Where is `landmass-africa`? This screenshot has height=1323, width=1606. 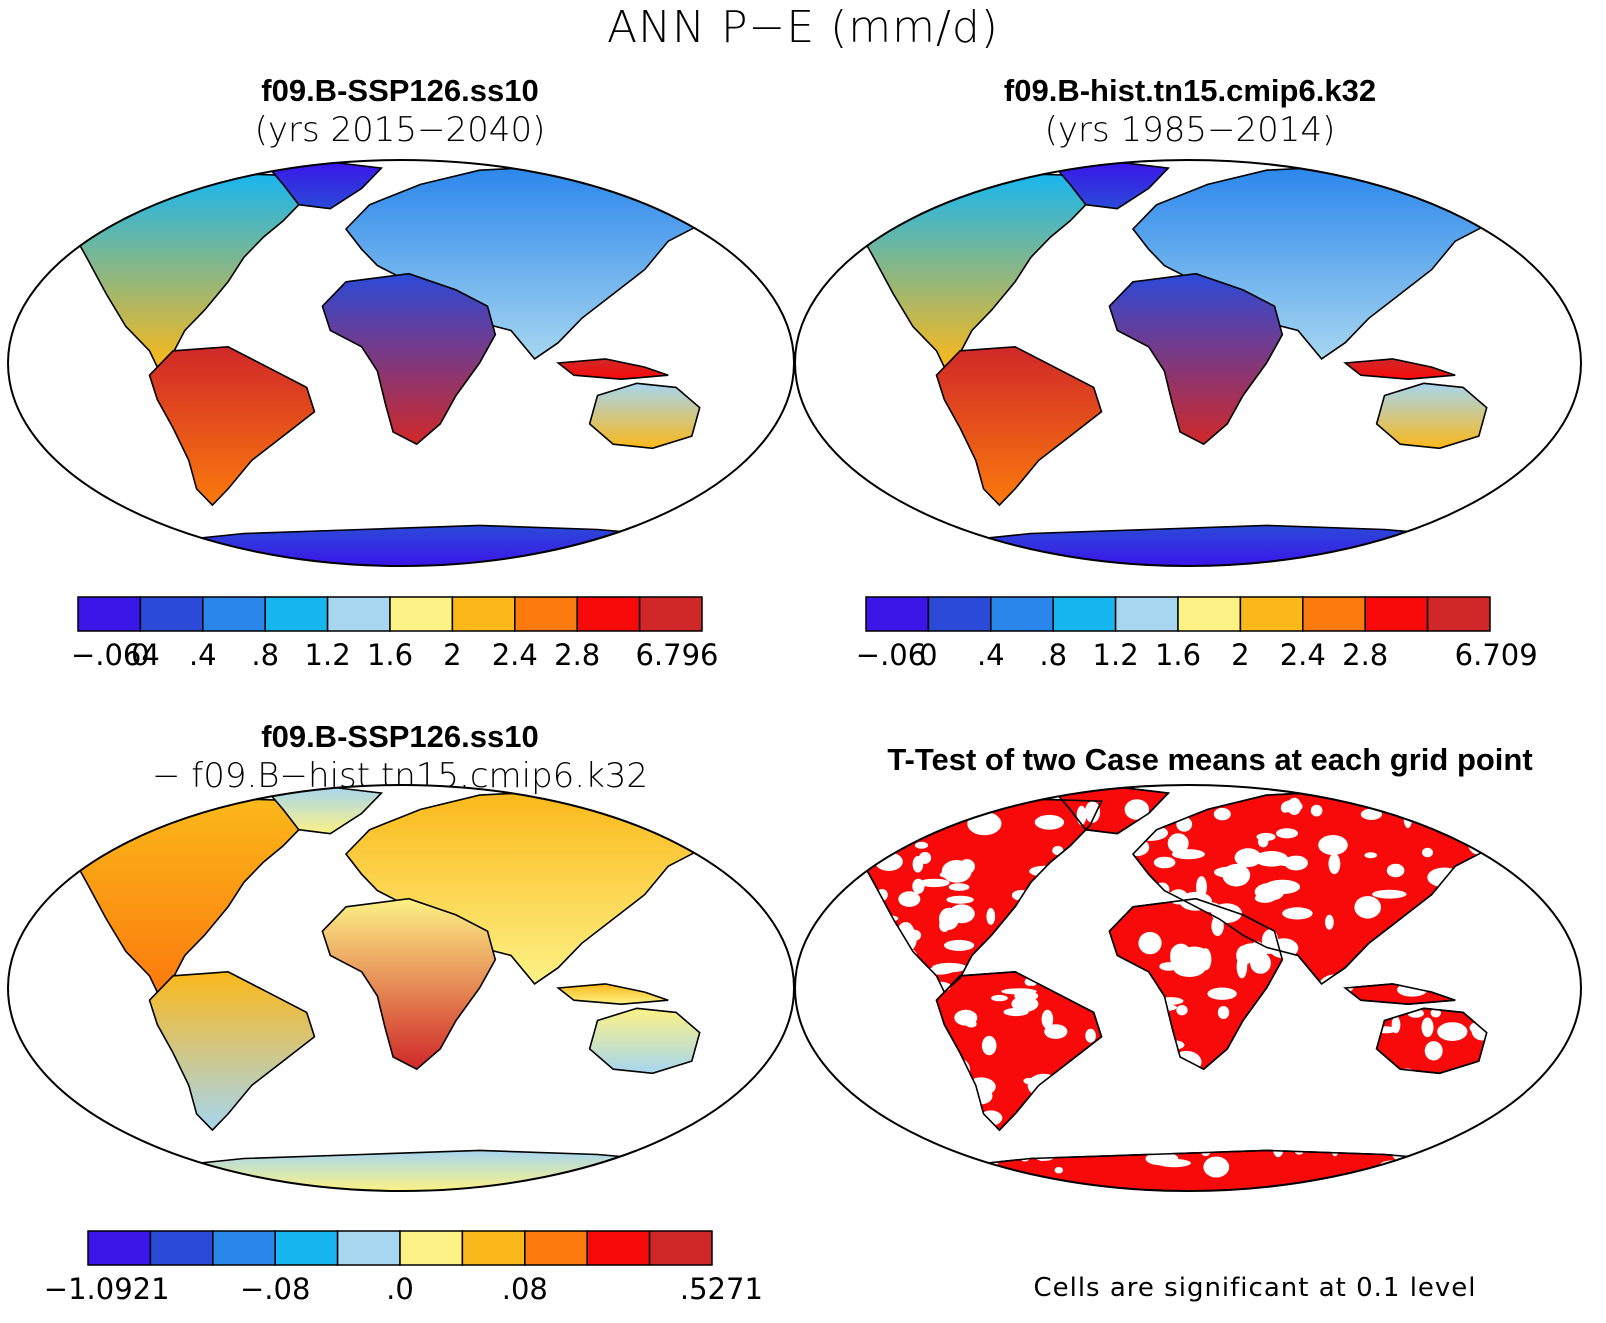
landmass-africa is located at coordinates (1196, 359).